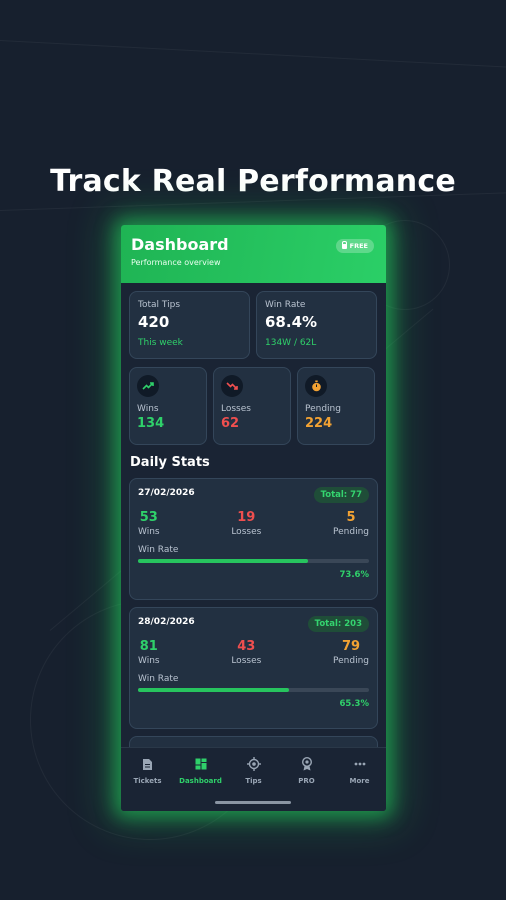 The width and height of the screenshot is (506, 900). I want to click on nav-tickets: Tickets, so click(148, 771).